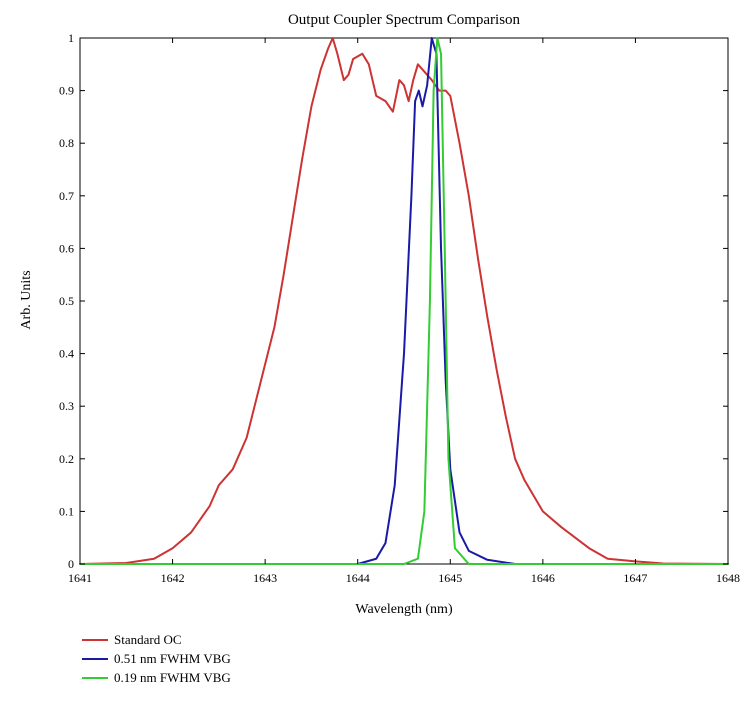 The image size is (748, 703). I want to click on x-tick-label: 1644, so click(358, 578).